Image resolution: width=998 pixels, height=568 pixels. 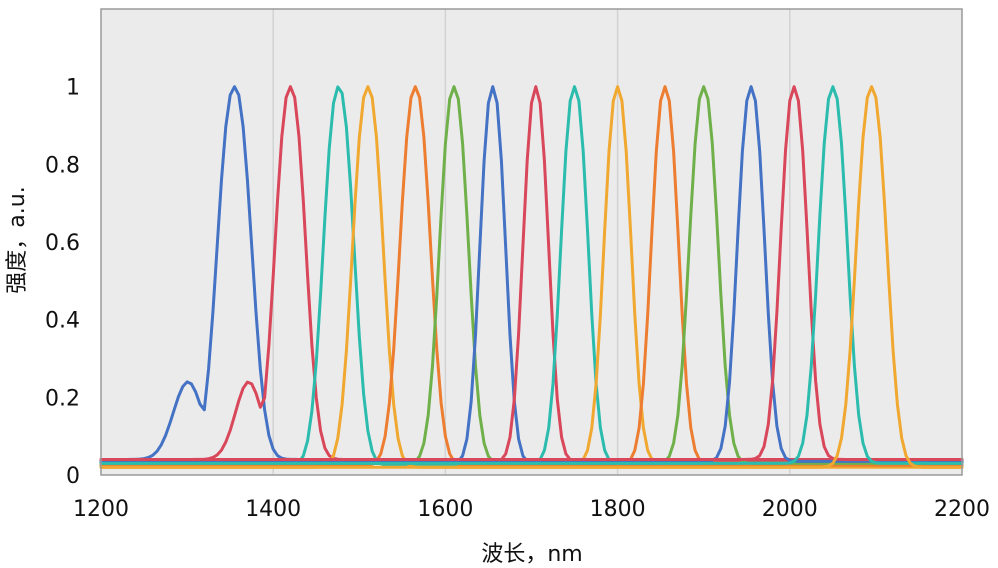 I want to click on y-tick-label: 0, so click(x=73, y=476).